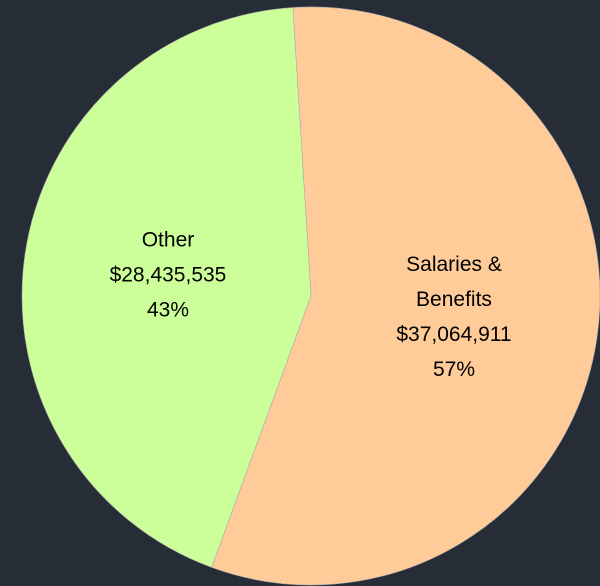  What do you see at coordinates (454, 281) in the screenshot?
I see `category-label: Salaries & Benefits` at bounding box center [454, 281].